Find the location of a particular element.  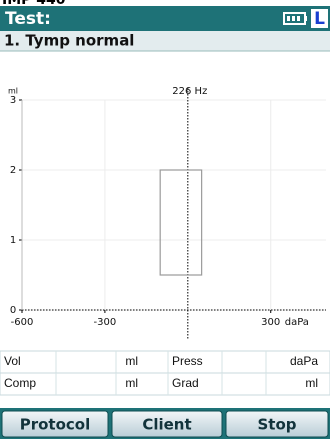

y-tick-label: 0 is located at coordinates (13, 310).